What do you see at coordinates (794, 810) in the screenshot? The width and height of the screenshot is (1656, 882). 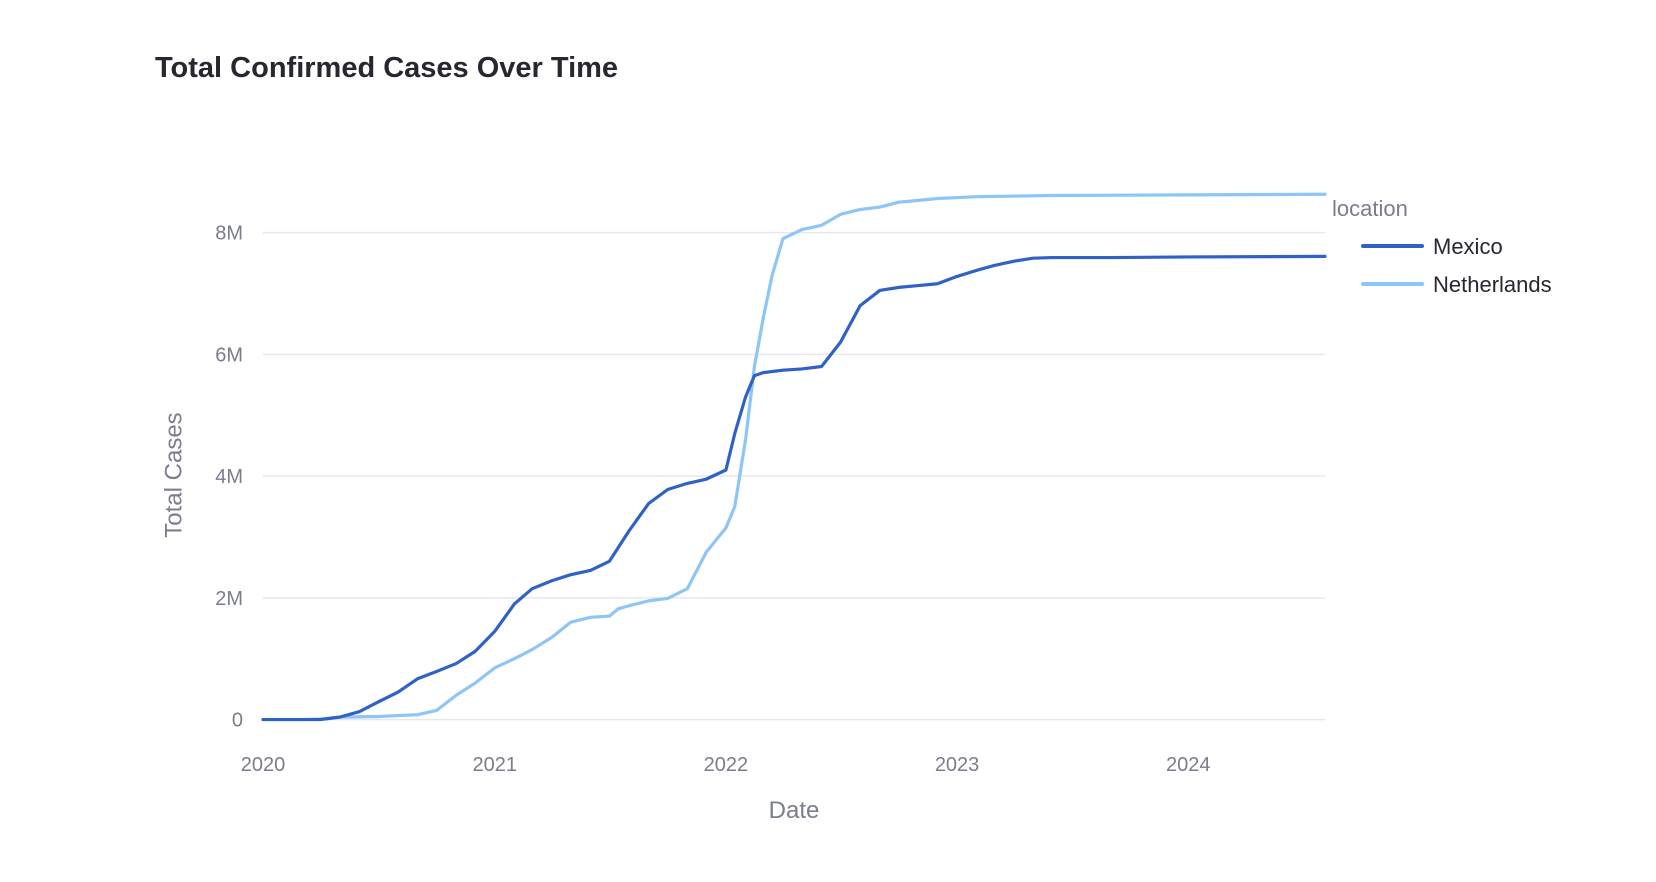 I see `x-axis-title: Date` at bounding box center [794, 810].